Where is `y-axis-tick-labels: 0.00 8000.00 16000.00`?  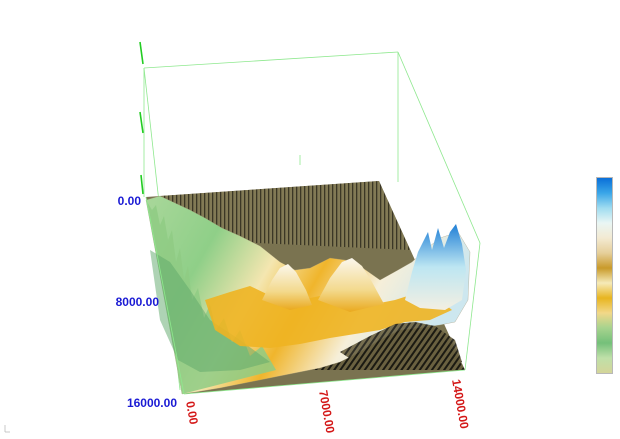 y-axis-tick-labels: 0.00 8000.00 16000.00 is located at coordinates (147, 302).